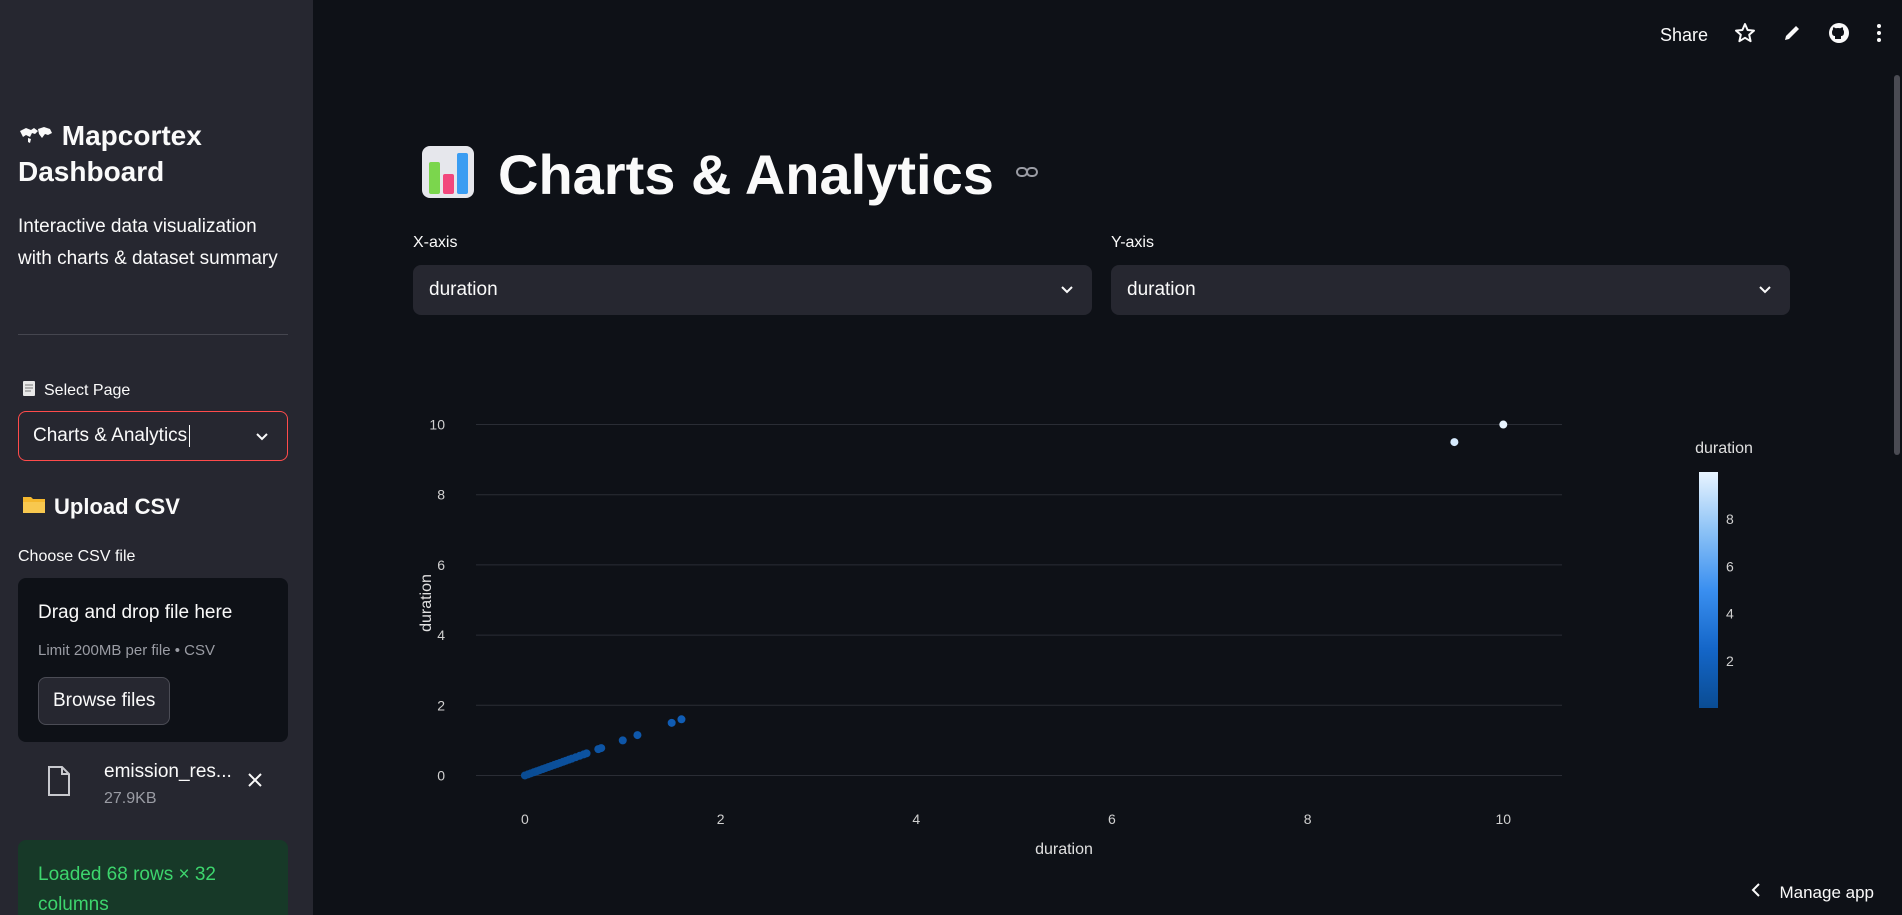  Describe the element at coordinates (448, 174) in the screenshot. I see `bar-chart-icon` at that location.